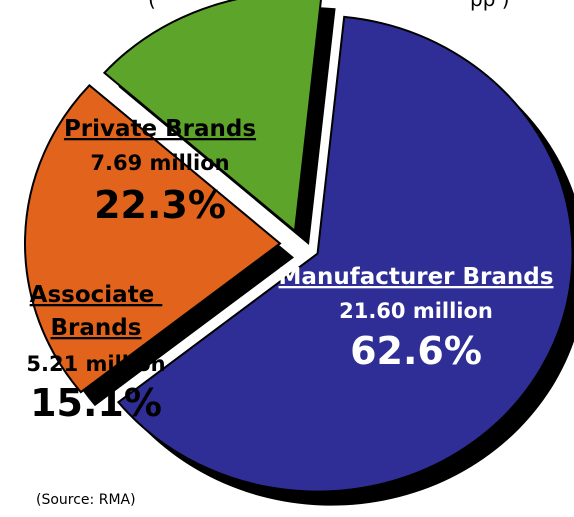  Describe the element at coordinates (490, 5) in the screenshot. I see `clipped-top-text-right: pp )` at that location.